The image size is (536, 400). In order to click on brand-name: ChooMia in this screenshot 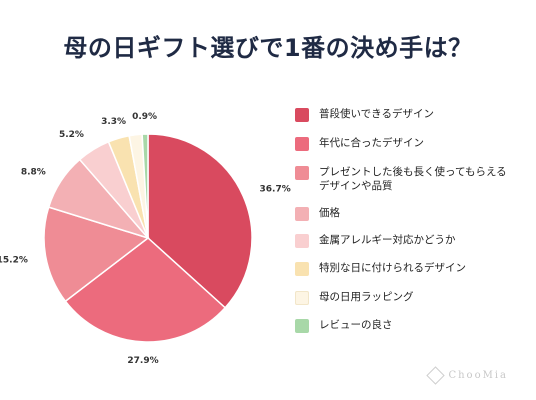, I will do `click(478, 375)`.